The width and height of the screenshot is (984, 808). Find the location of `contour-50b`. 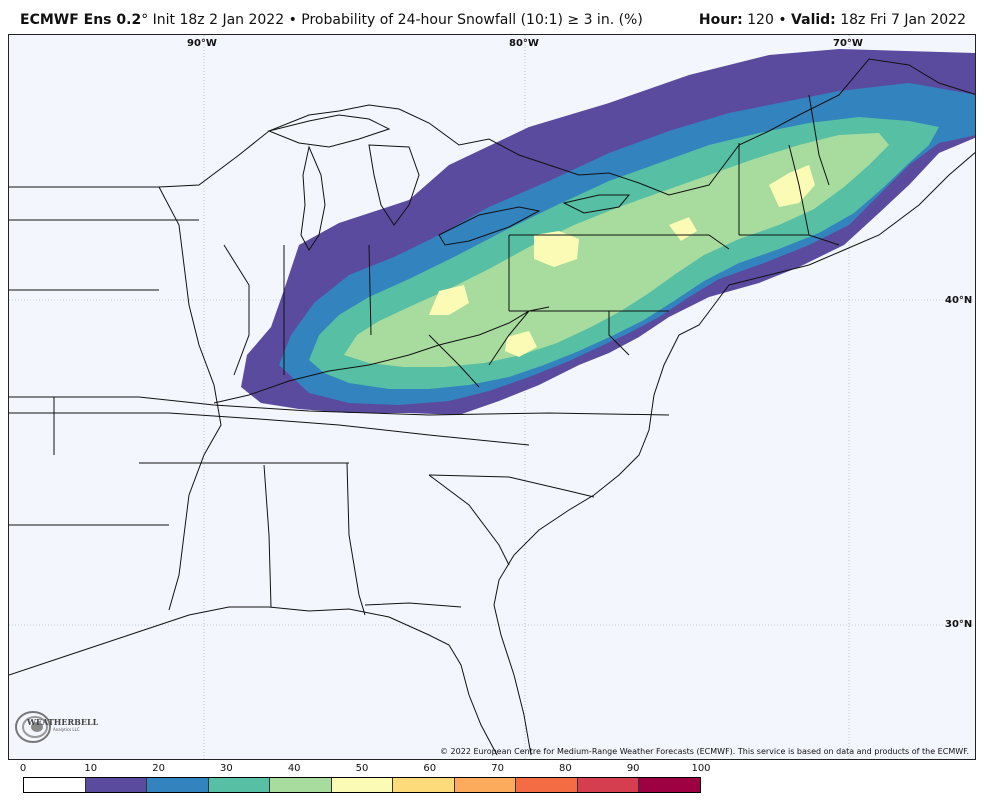

contour-50b is located at coordinates (449, 300).